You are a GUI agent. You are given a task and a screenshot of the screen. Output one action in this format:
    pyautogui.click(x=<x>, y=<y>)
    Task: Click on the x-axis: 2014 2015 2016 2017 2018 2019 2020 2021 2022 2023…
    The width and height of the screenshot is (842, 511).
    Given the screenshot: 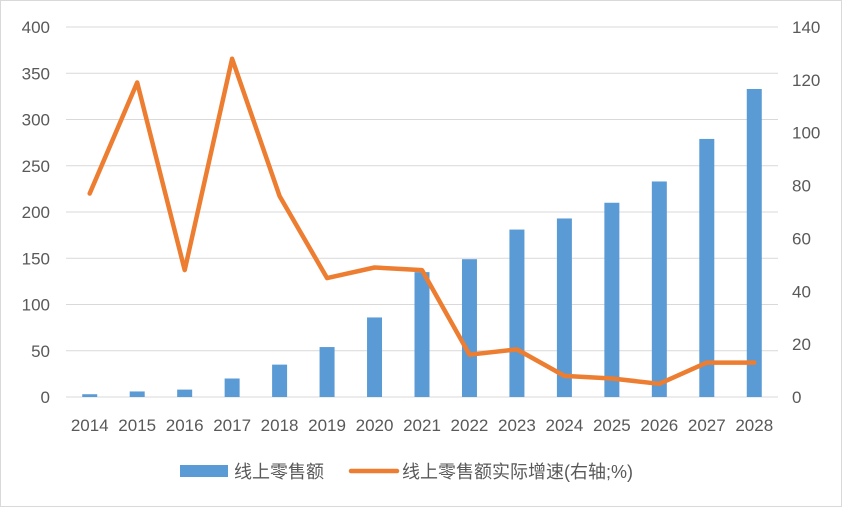 What is the action you would take?
    pyautogui.click(x=422, y=425)
    